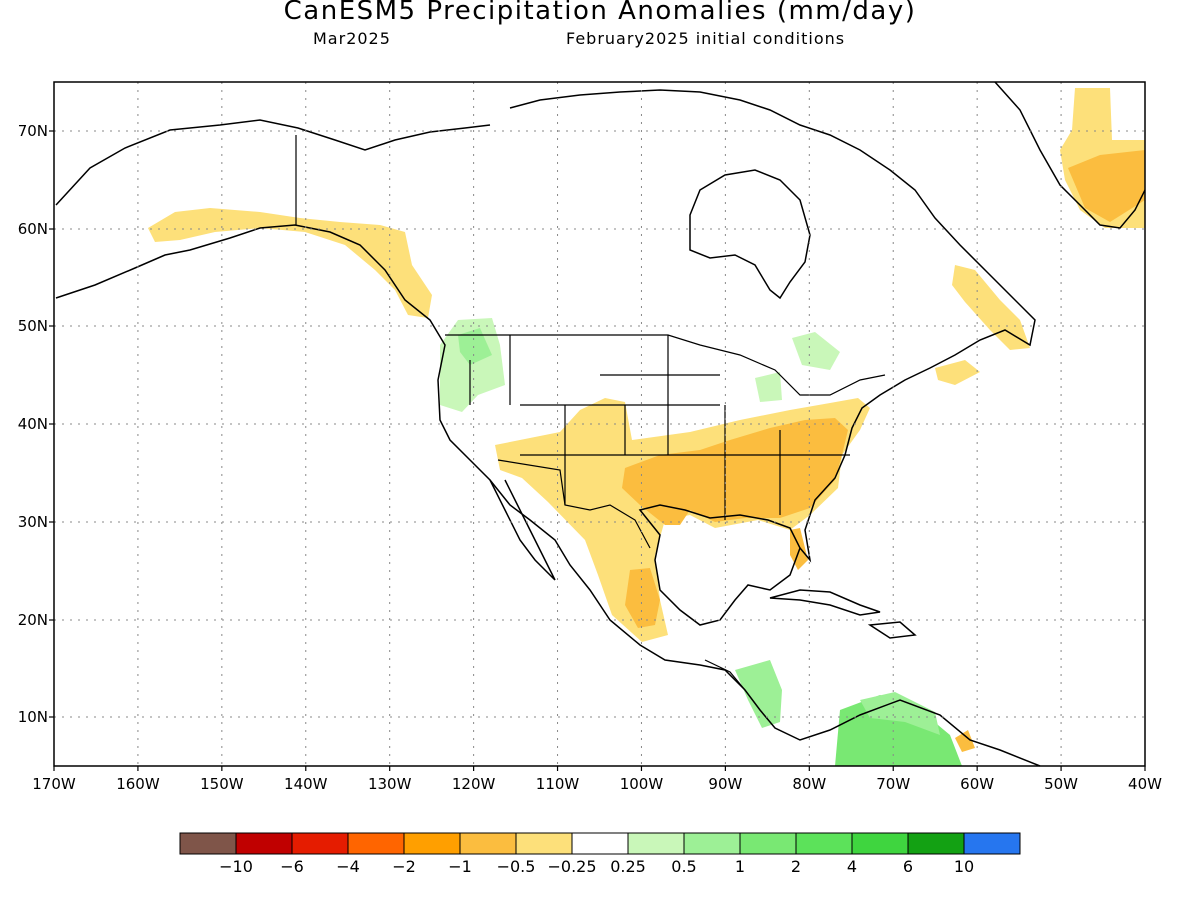 The image size is (1200, 900). I want to click on lat-label: 40N, so click(32, 424).